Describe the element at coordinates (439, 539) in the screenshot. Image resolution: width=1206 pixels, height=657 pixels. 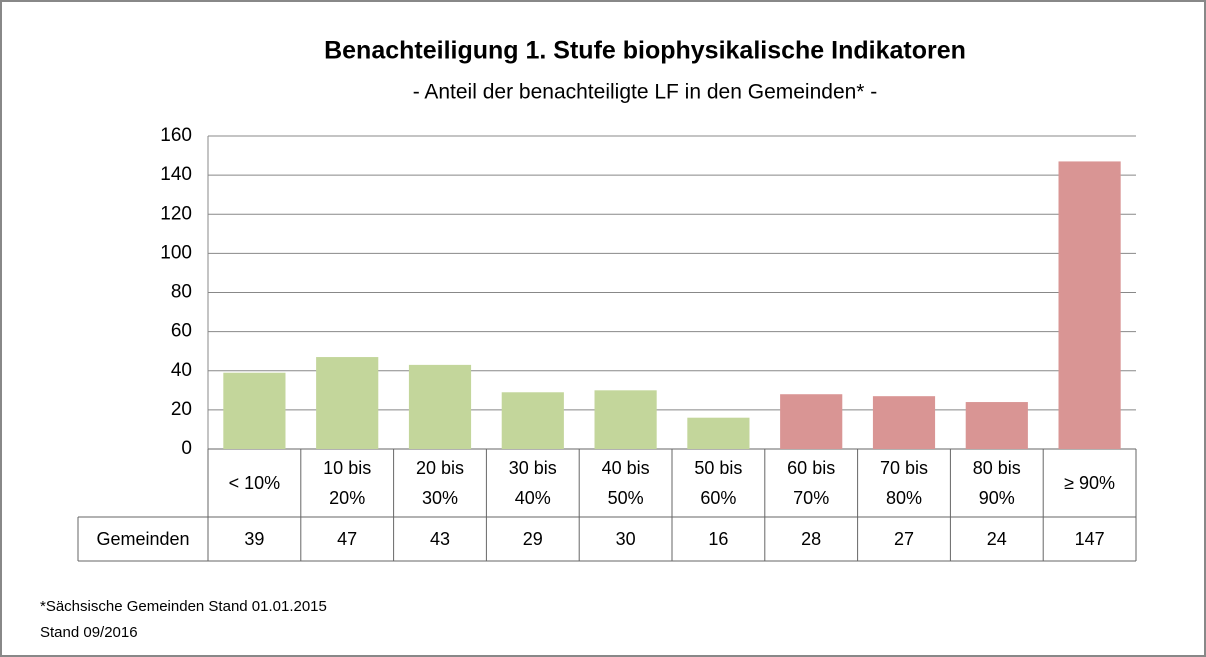
I see `value-label: 43` at that location.